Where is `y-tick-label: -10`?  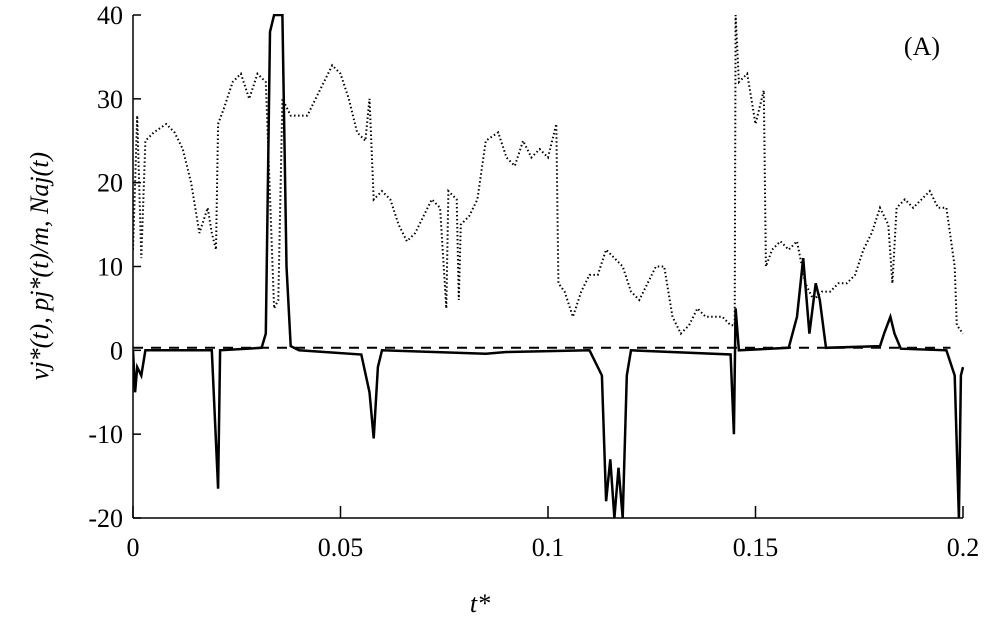 y-tick-label: -10 is located at coordinates (105, 434).